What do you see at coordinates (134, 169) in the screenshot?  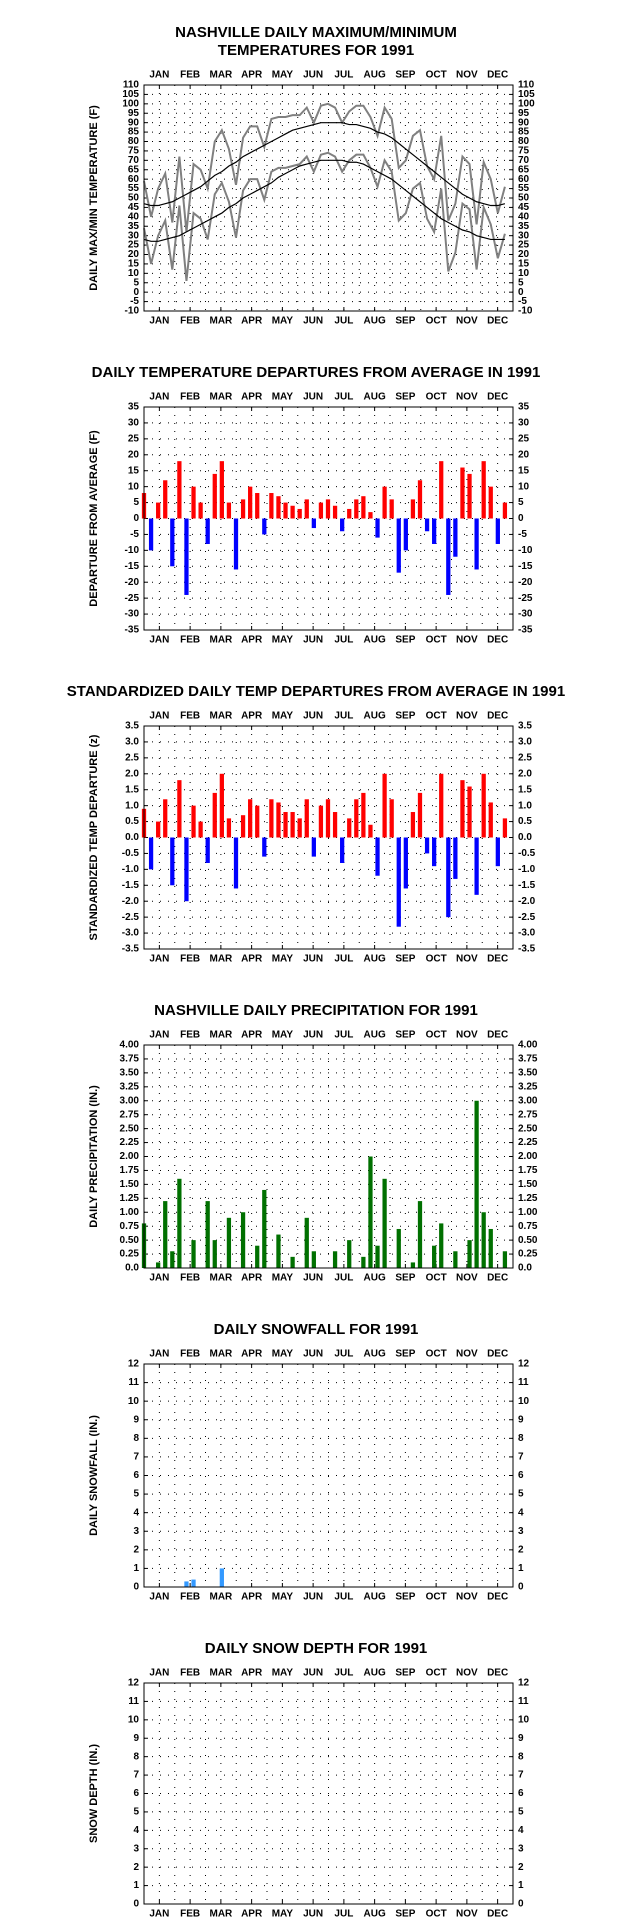 I see `y-tick-label: 65` at bounding box center [134, 169].